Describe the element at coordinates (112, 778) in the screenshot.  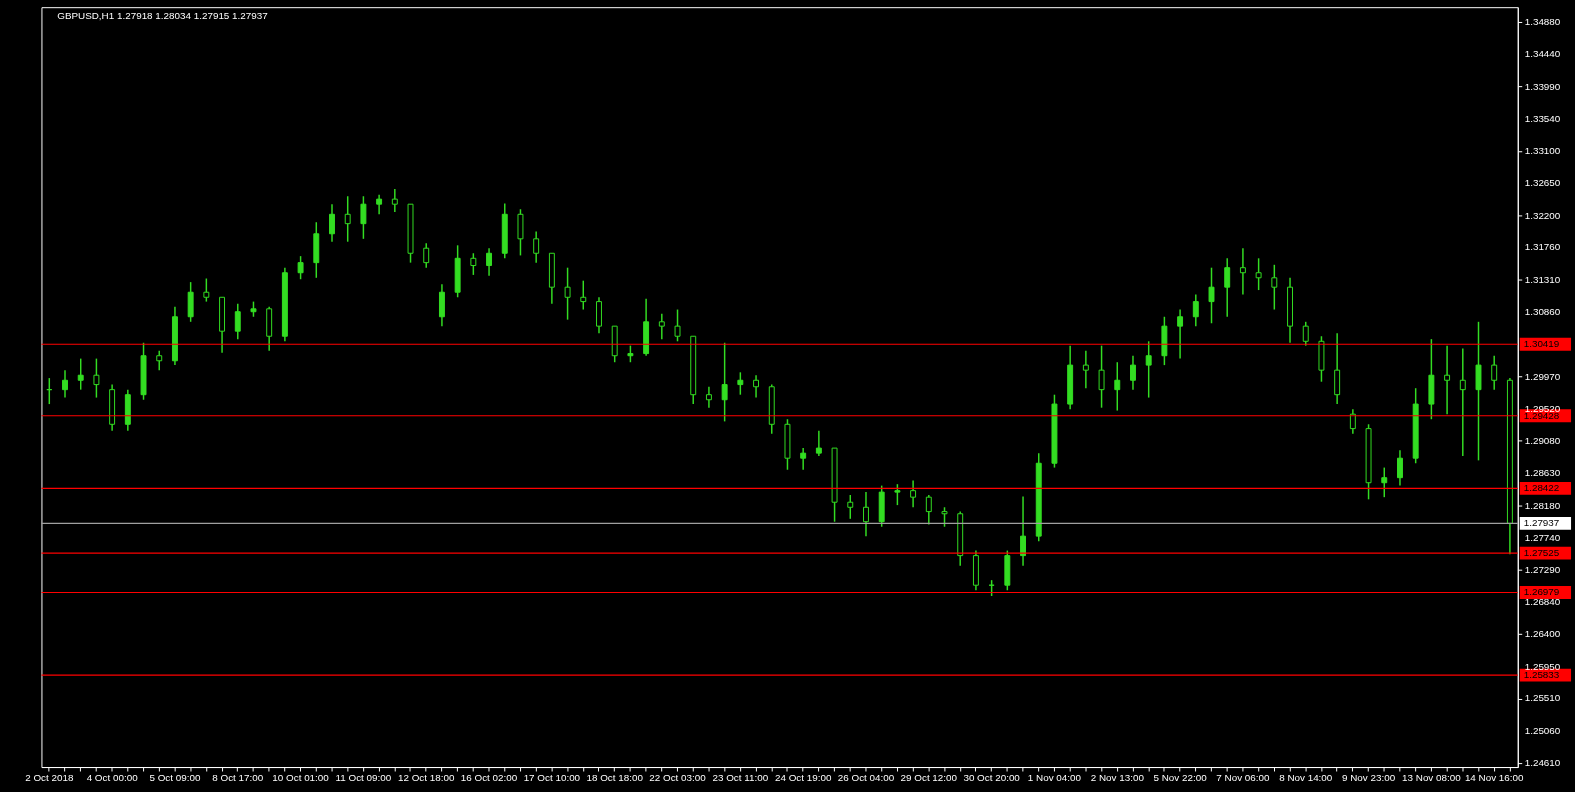
I see `x-tick-label: 4 Oct 00:00` at that location.